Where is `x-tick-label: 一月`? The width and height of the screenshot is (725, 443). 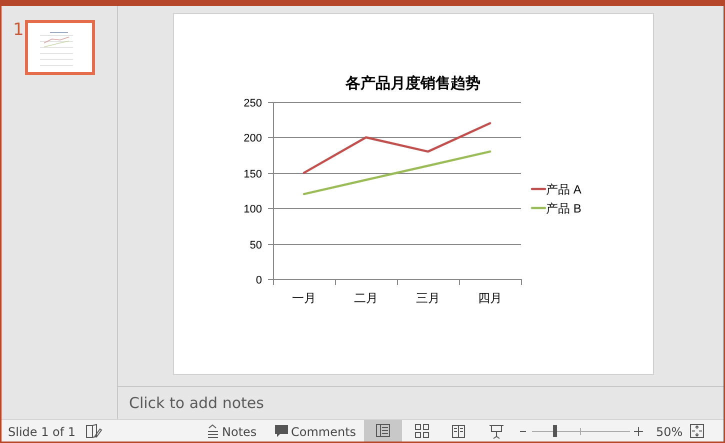 x-tick-label: 一月 is located at coordinates (304, 298).